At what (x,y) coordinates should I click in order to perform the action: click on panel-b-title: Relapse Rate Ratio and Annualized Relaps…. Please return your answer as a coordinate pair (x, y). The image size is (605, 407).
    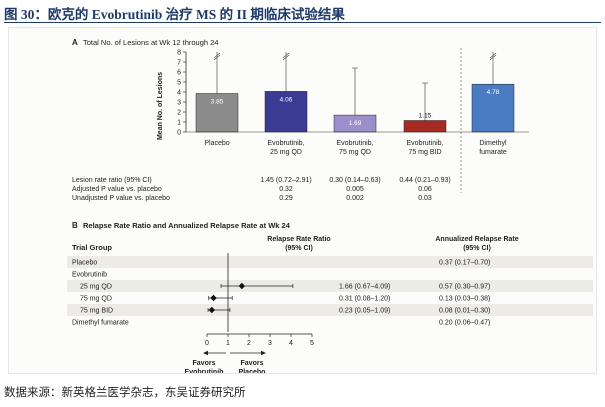
    Looking at the image, I should click on (187, 225).